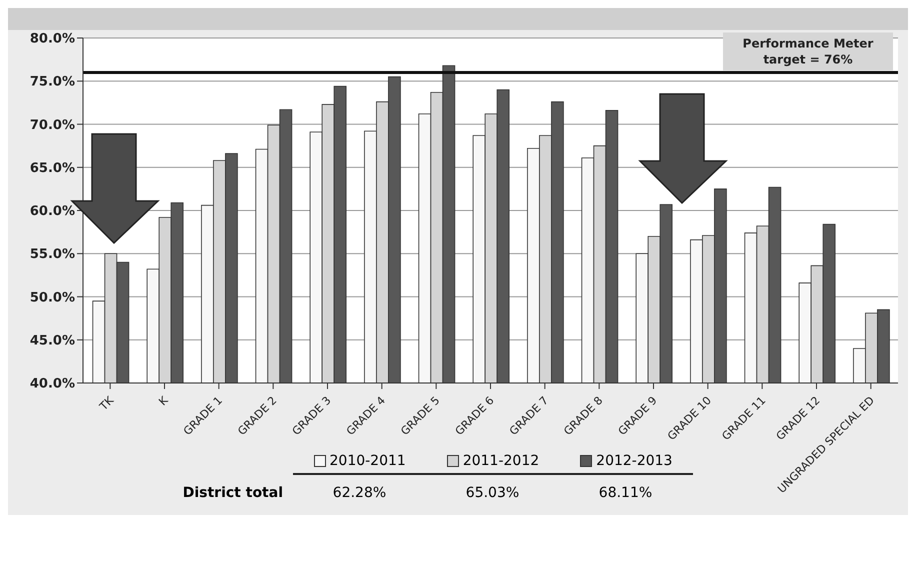 Image resolution: width=915 pixels, height=575 pixels. I want to click on y-tick-label: 65.0%, so click(52, 168).